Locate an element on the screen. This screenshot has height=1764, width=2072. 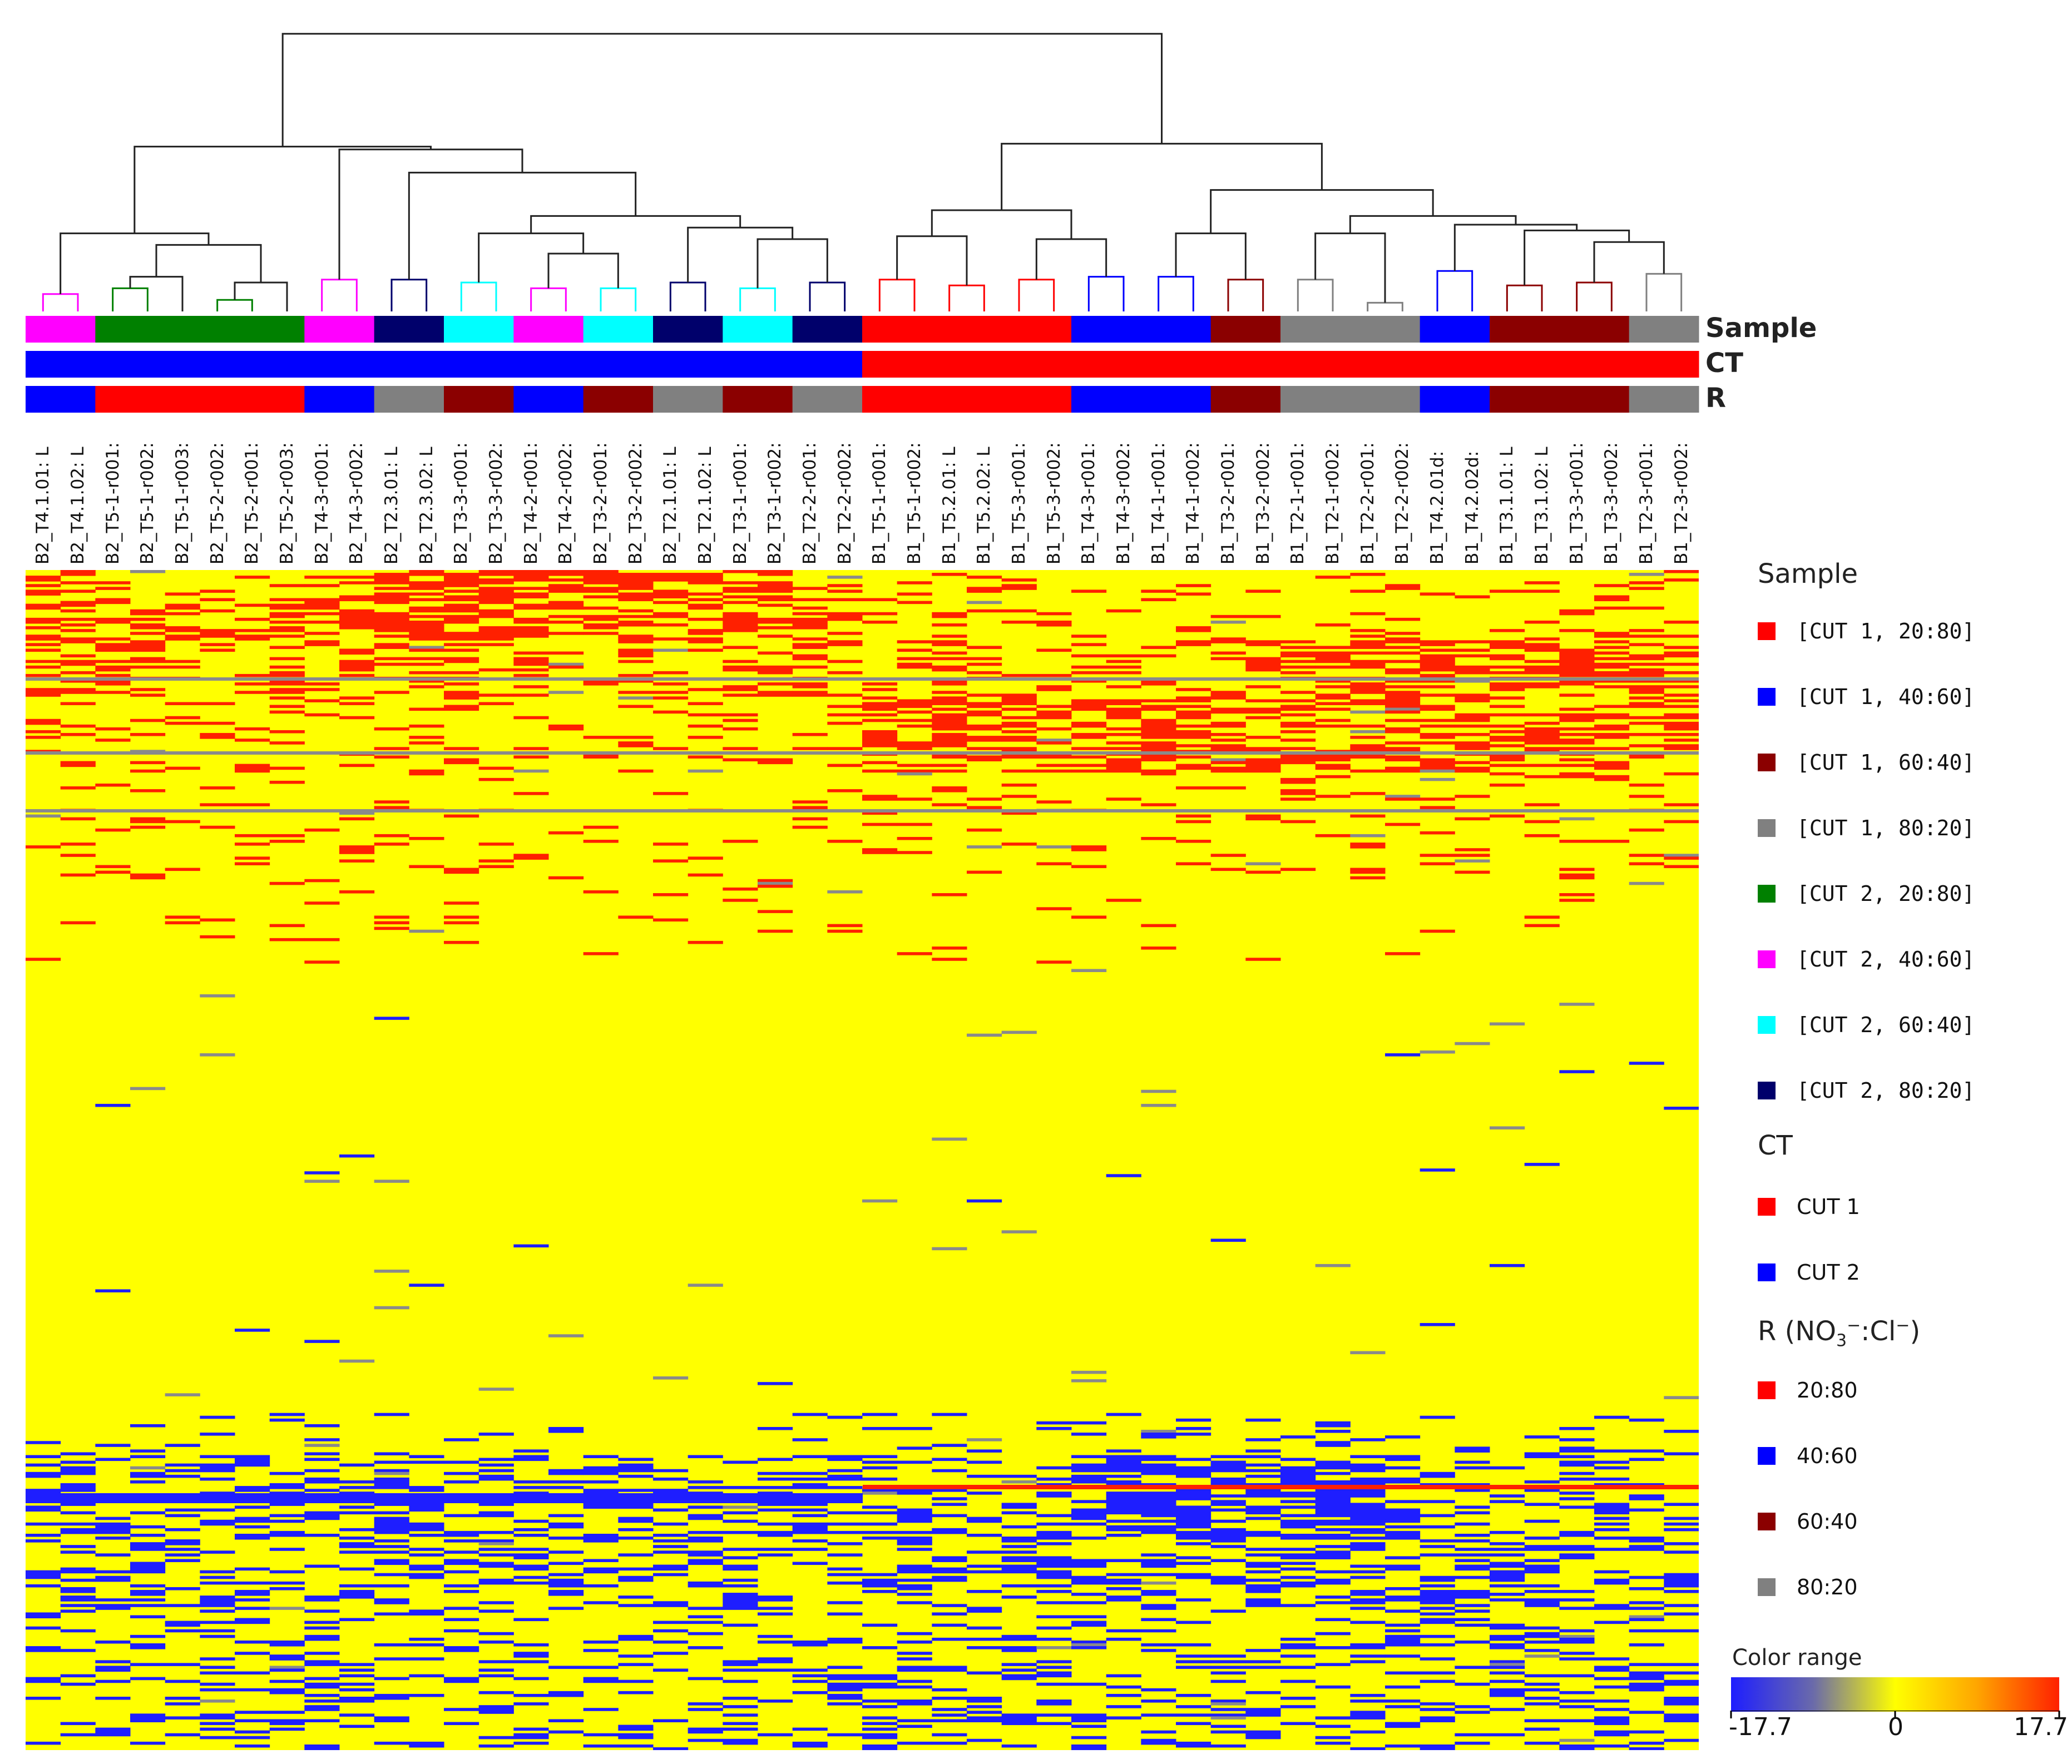
heatmap-blue-row is located at coordinates (444, 1498).